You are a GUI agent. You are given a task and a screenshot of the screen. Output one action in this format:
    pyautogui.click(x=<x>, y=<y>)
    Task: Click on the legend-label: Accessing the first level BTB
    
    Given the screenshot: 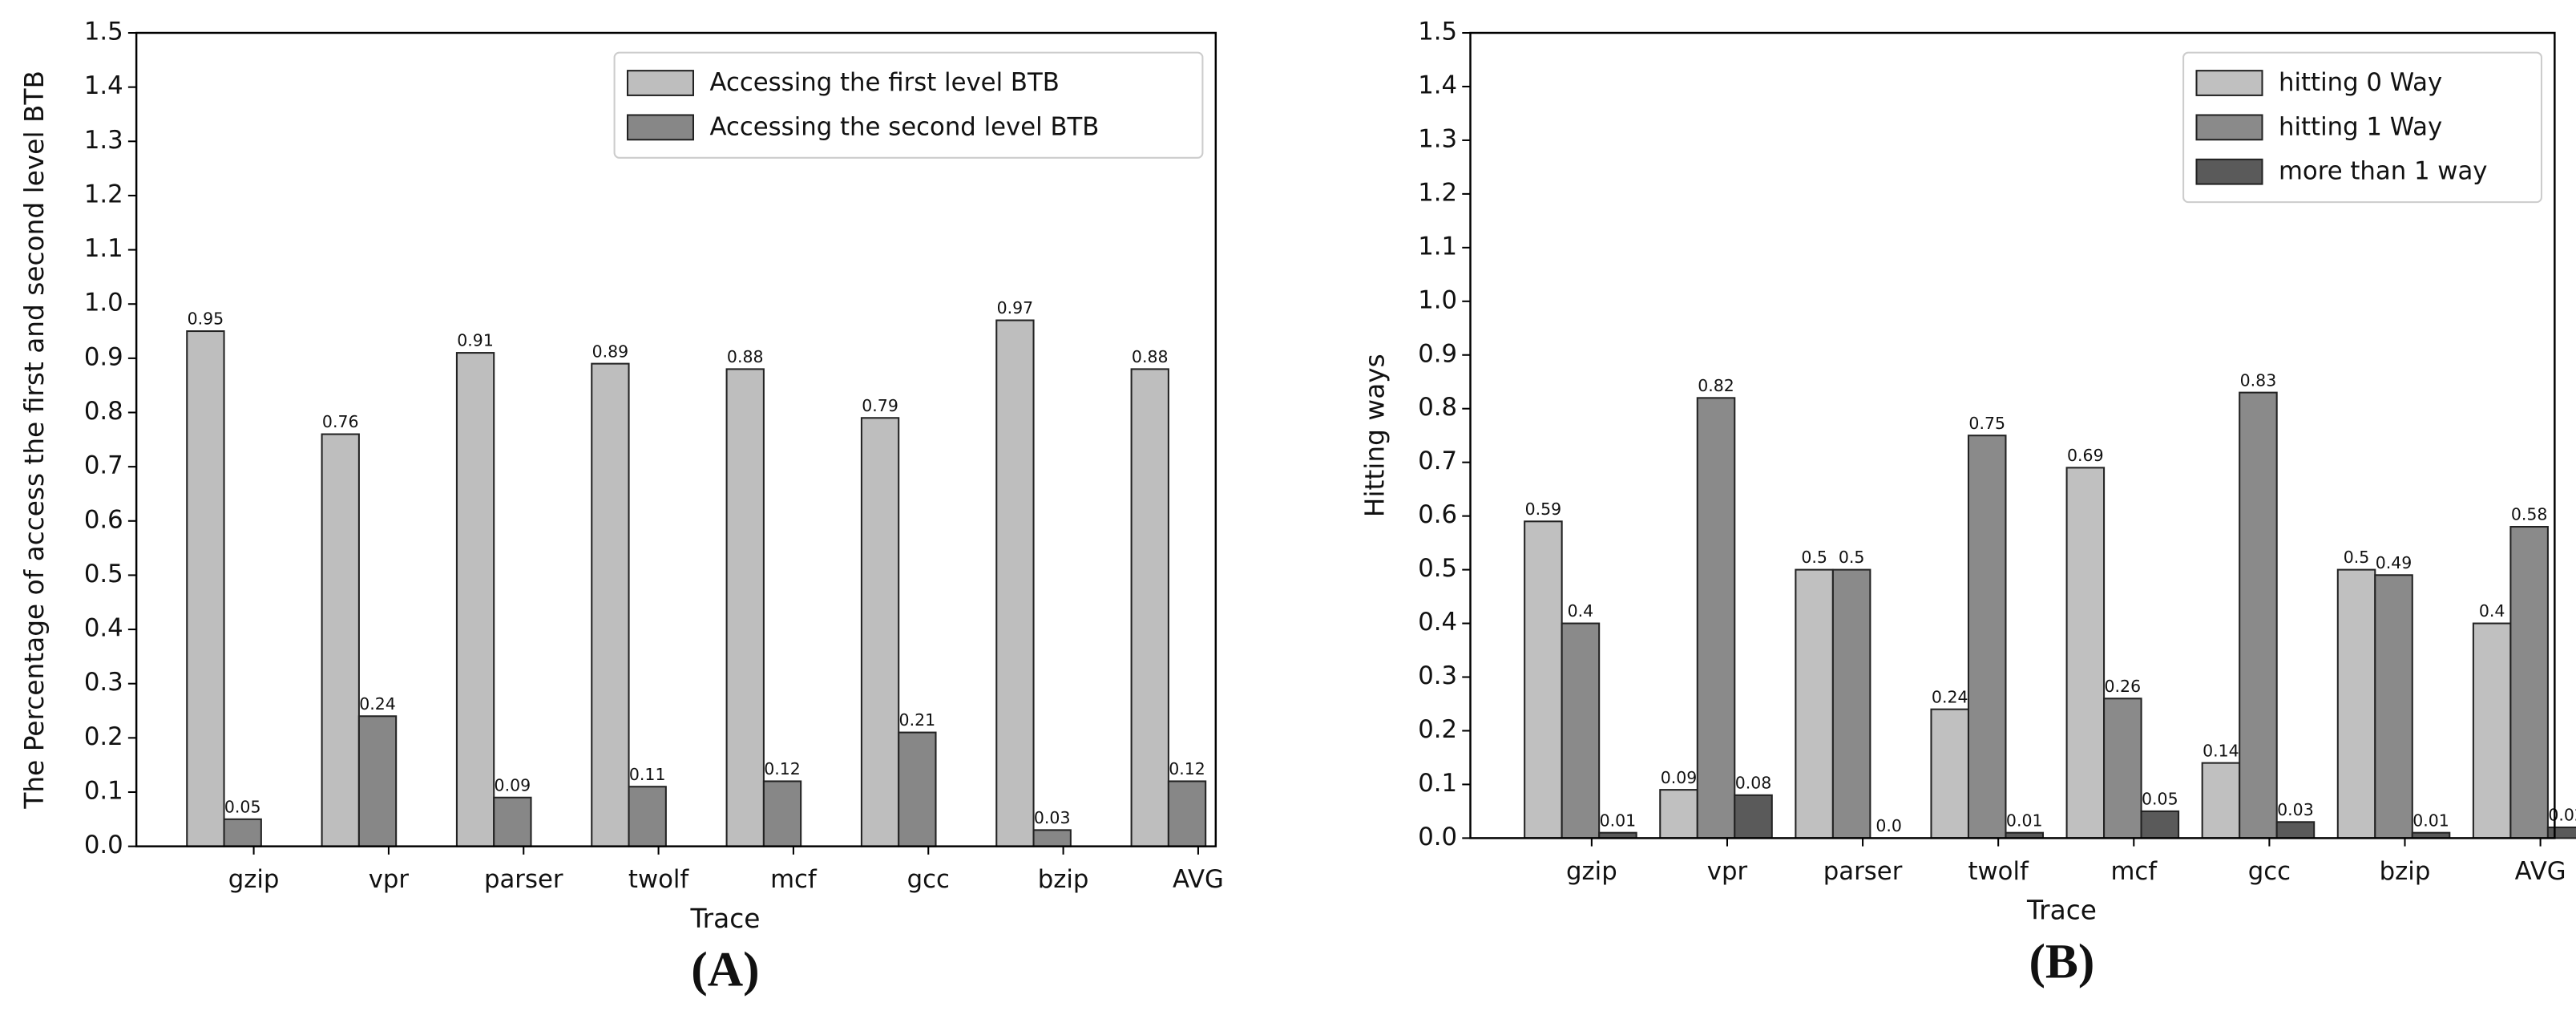 What is the action you would take?
    pyautogui.click(x=884, y=82)
    